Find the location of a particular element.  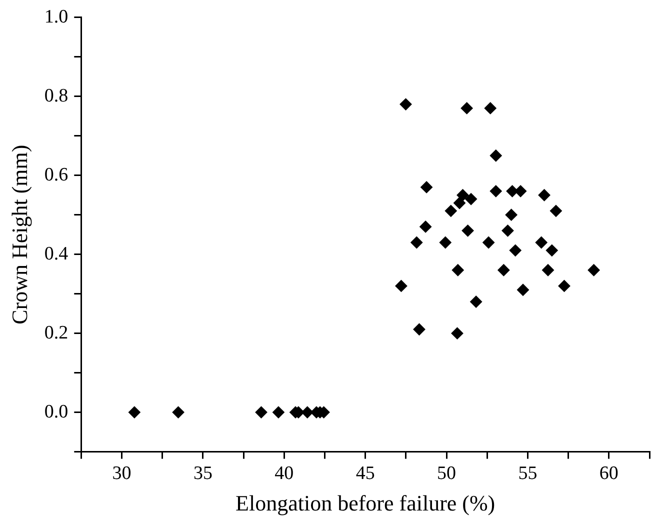

x-tick-label: 40 is located at coordinates (284, 473).